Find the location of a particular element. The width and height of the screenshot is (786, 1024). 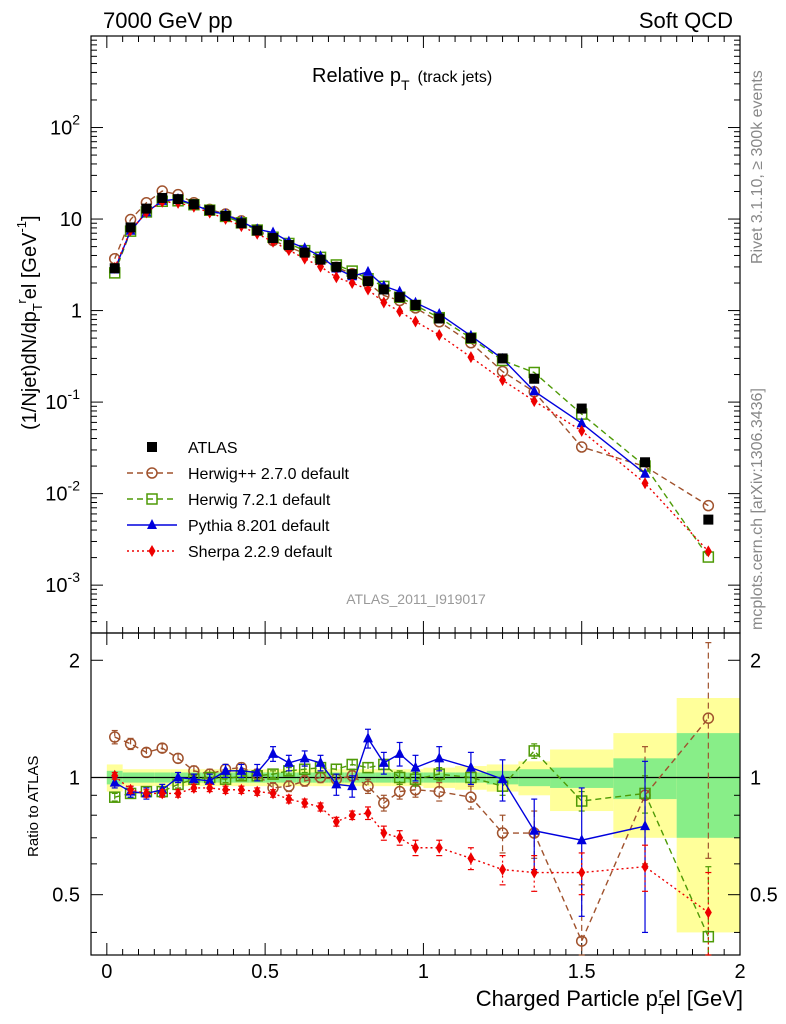

x-tick-label: 0.5 is located at coordinates (265, 972).